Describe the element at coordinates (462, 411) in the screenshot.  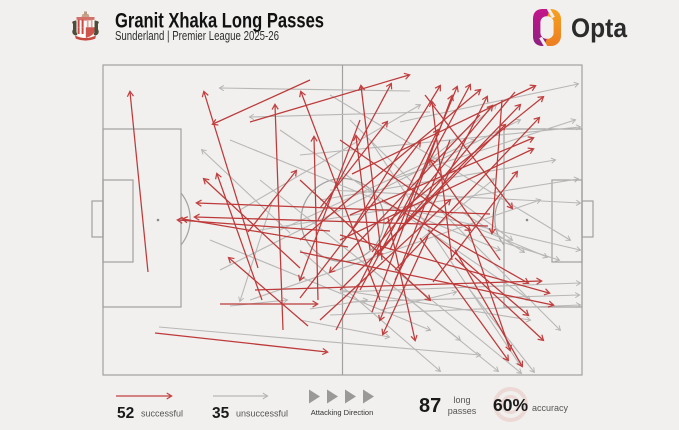
I see `svg-text: passes` at that location.